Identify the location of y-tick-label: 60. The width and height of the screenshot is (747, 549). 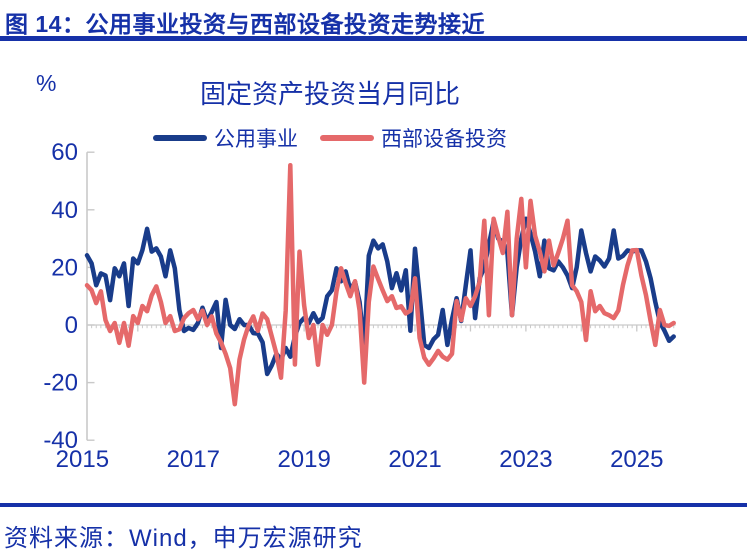
(64, 152).